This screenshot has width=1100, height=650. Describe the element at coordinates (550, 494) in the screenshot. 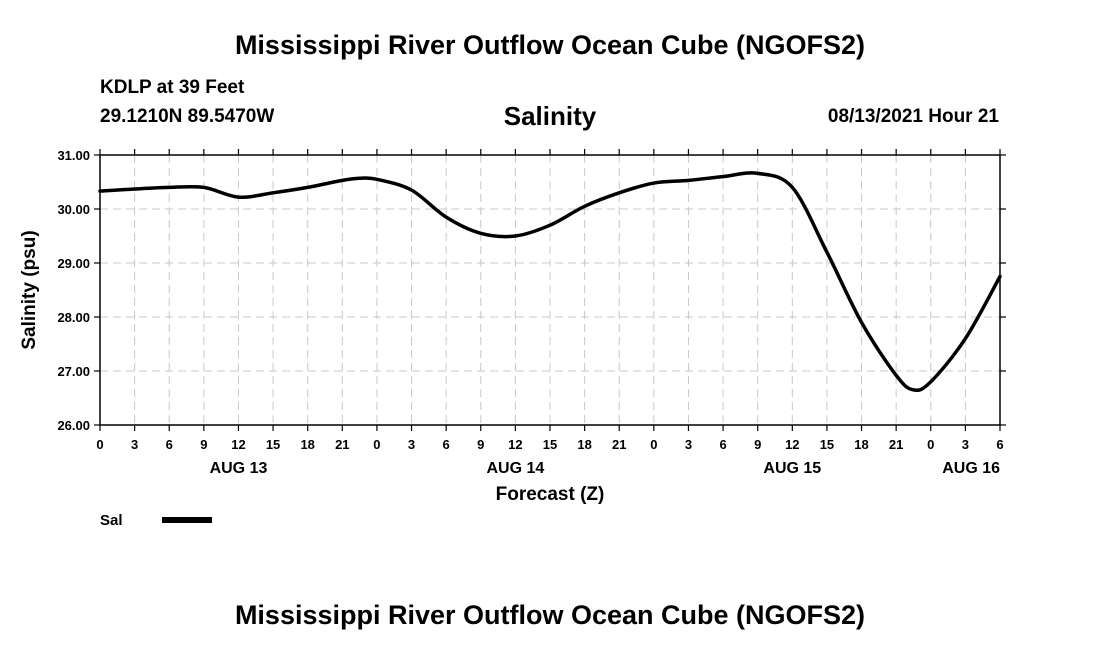

I see `x-axis-label: Forecast (Z)` at that location.